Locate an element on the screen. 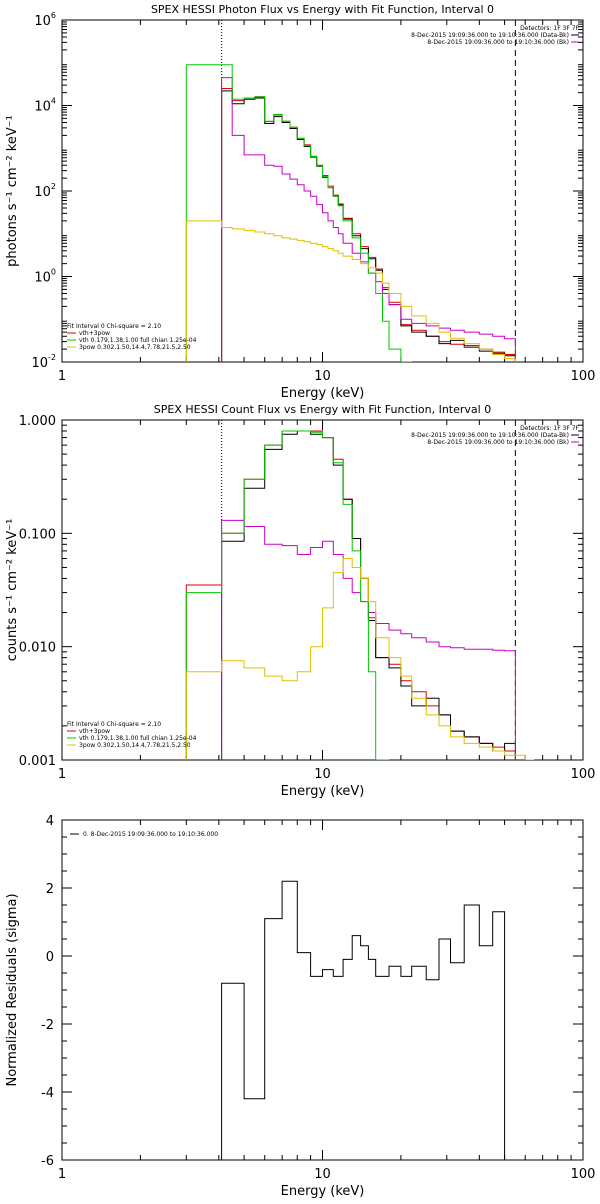  y-tick-label: 4 is located at coordinates (50, 821).